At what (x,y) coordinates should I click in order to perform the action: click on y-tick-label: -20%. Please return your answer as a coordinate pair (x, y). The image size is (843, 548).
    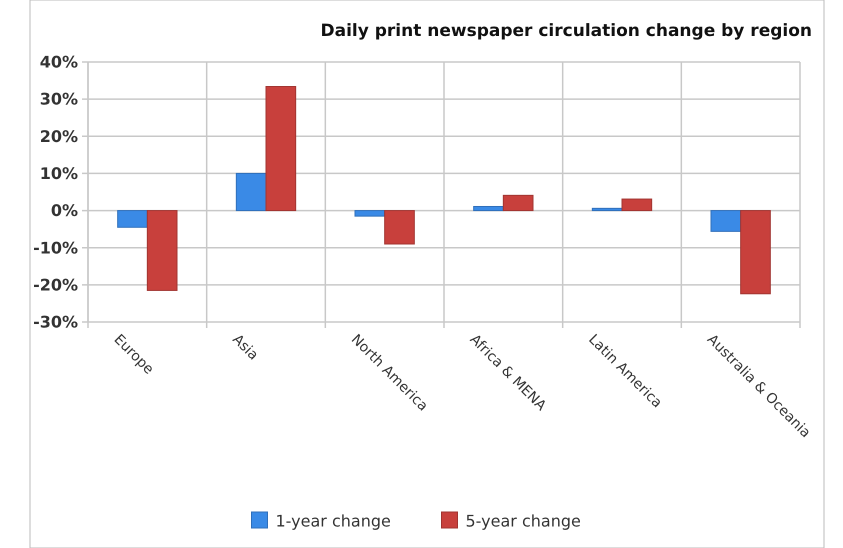
    Looking at the image, I should click on (55, 284).